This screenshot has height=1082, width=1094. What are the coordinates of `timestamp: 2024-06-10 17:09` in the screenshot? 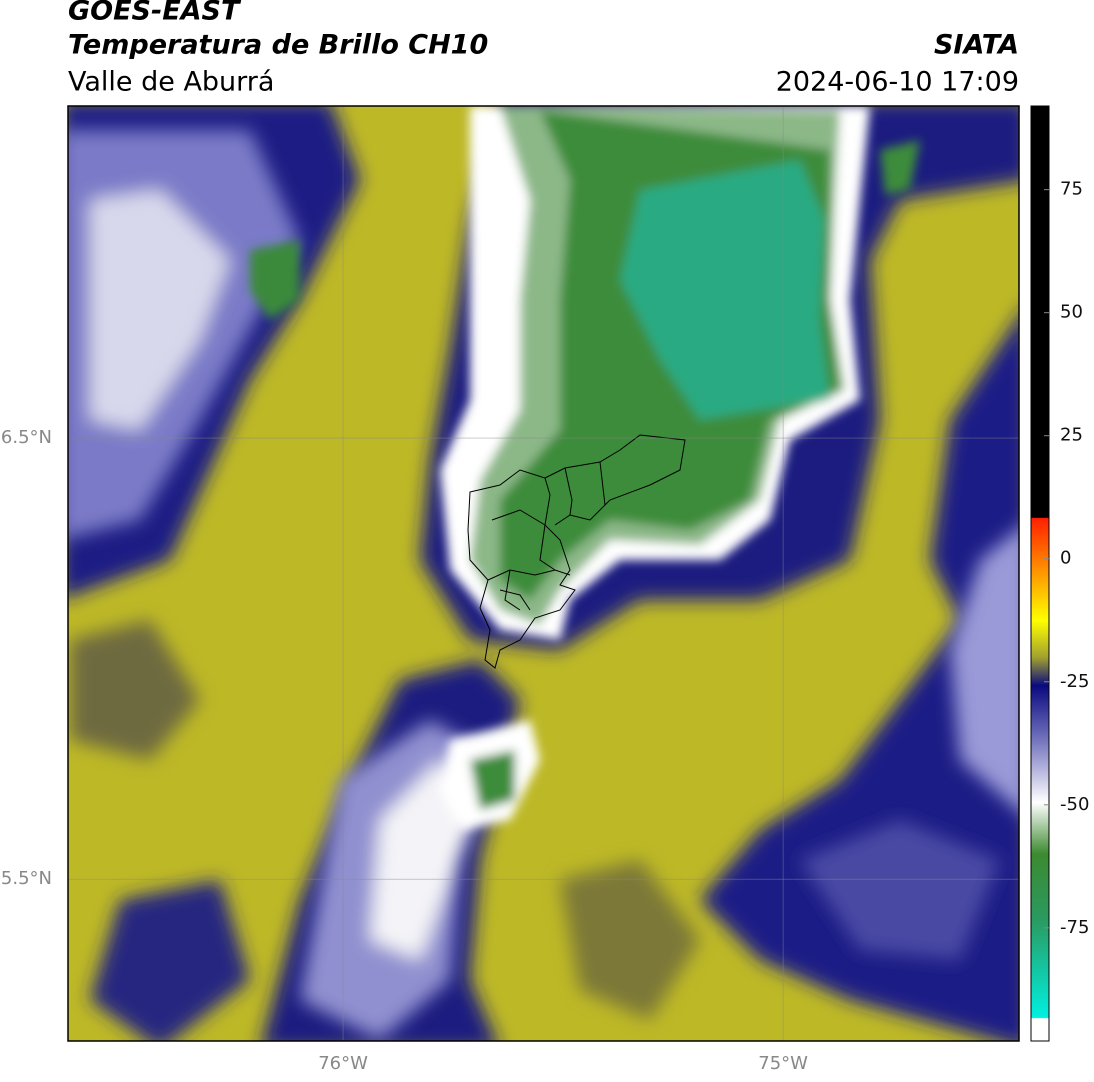 It's located at (897, 82).